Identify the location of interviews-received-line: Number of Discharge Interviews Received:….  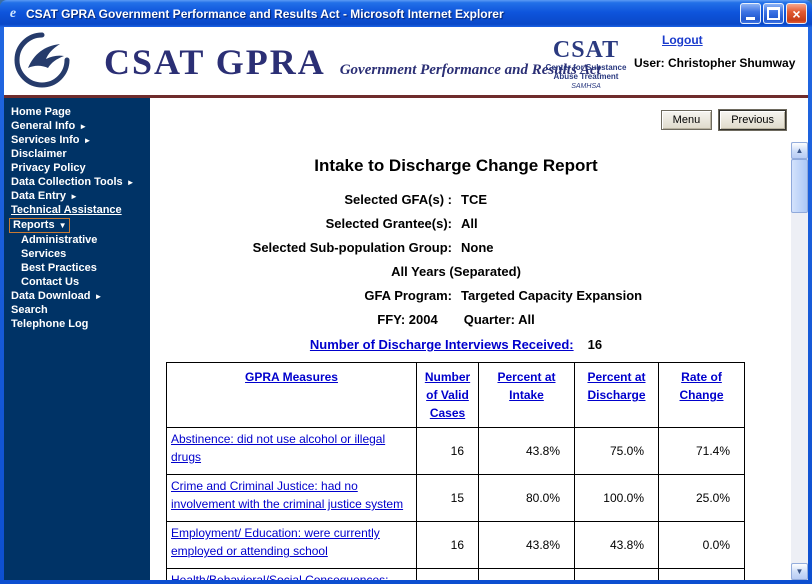
(456, 345).